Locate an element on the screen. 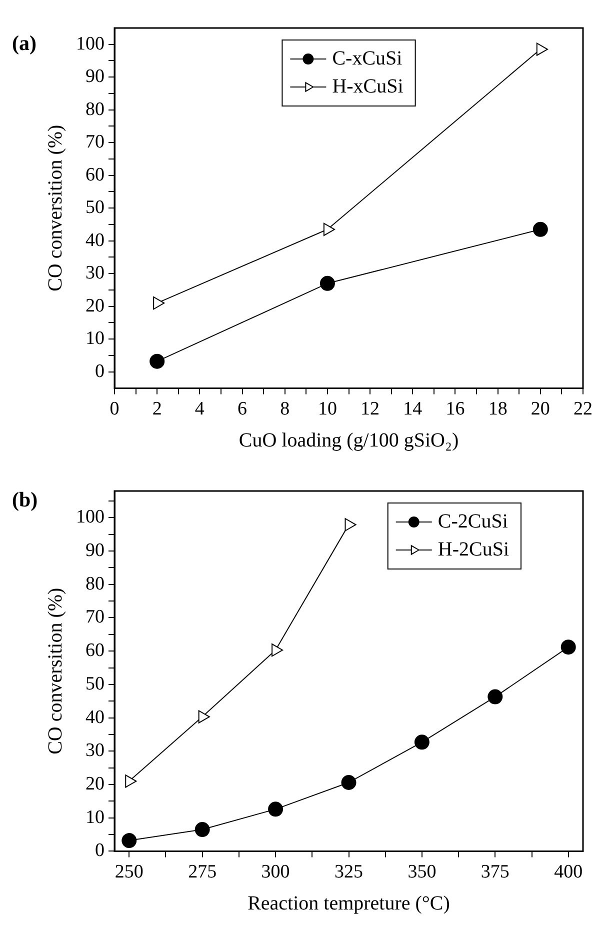 The width and height of the screenshot is (599, 927). legend-label: C-2CuSi is located at coordinates (473, 521).